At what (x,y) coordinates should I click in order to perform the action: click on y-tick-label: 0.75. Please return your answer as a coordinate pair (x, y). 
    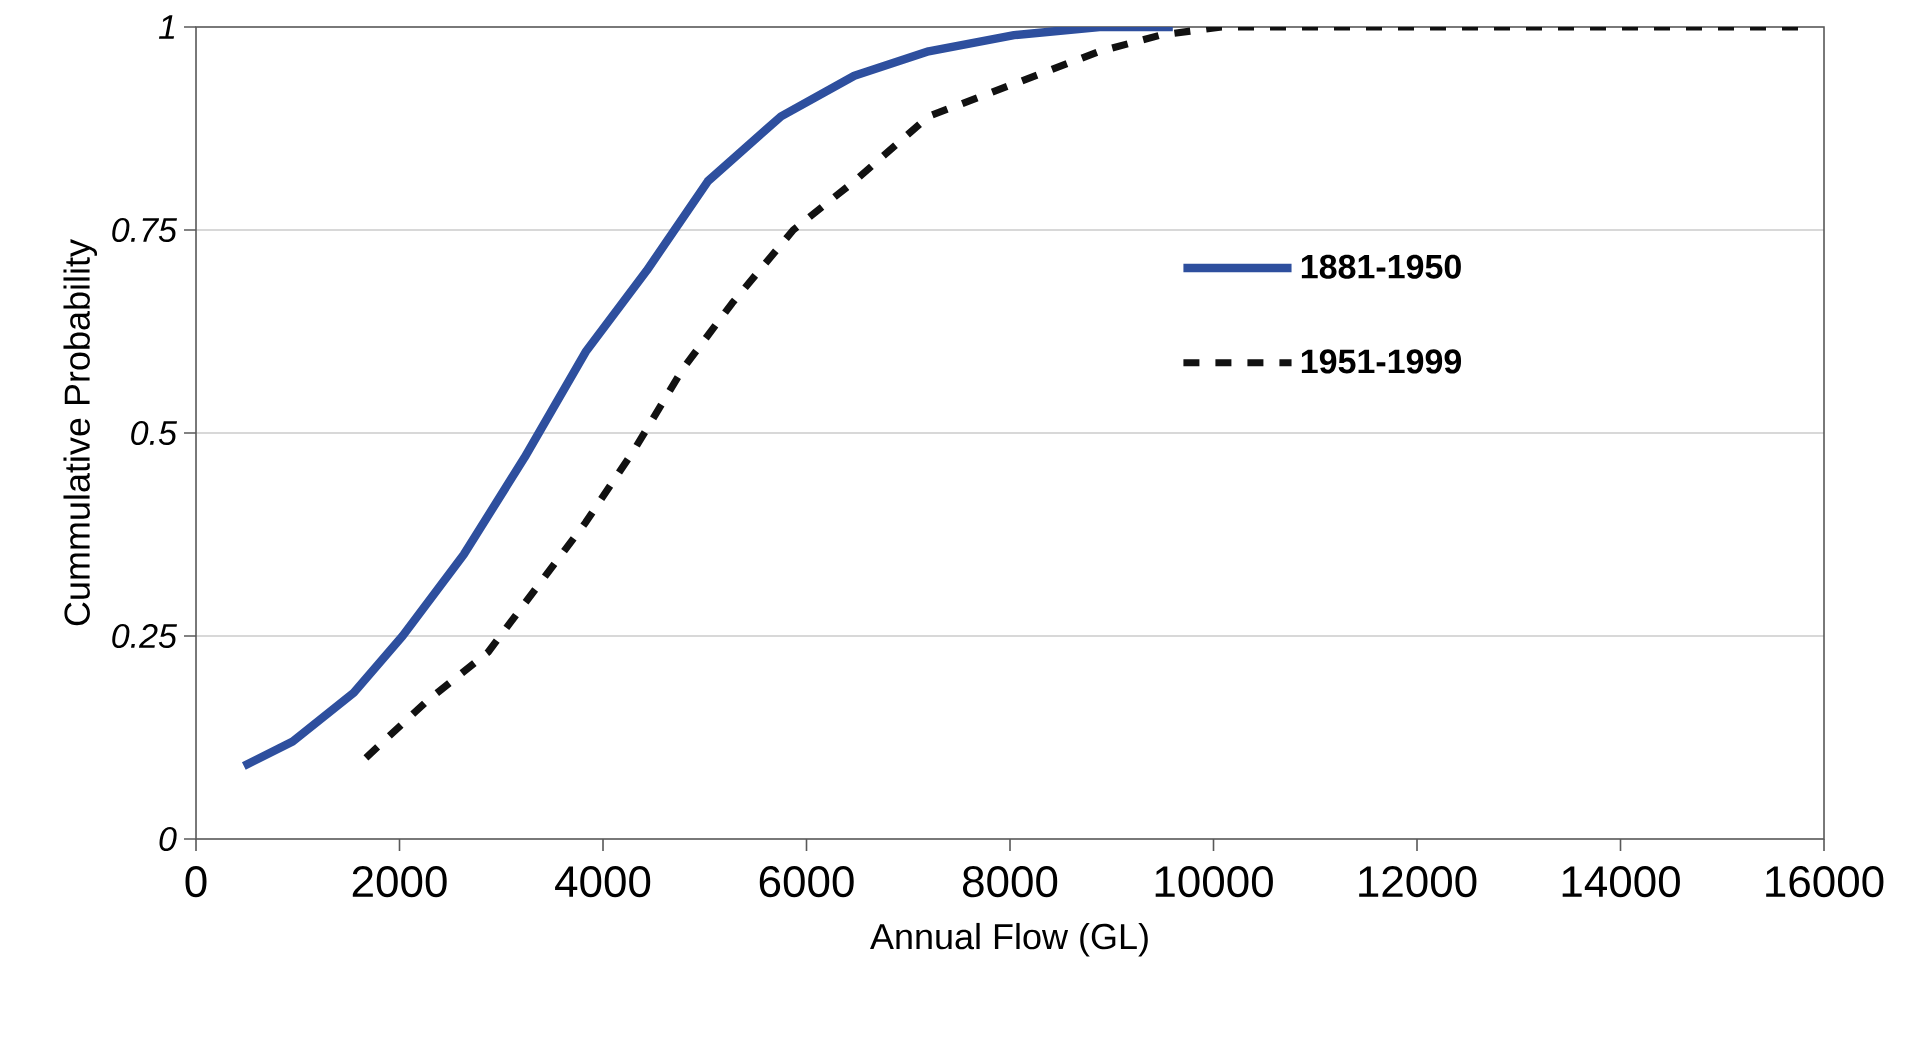
    Looking at the image, I should click on (145, 230).